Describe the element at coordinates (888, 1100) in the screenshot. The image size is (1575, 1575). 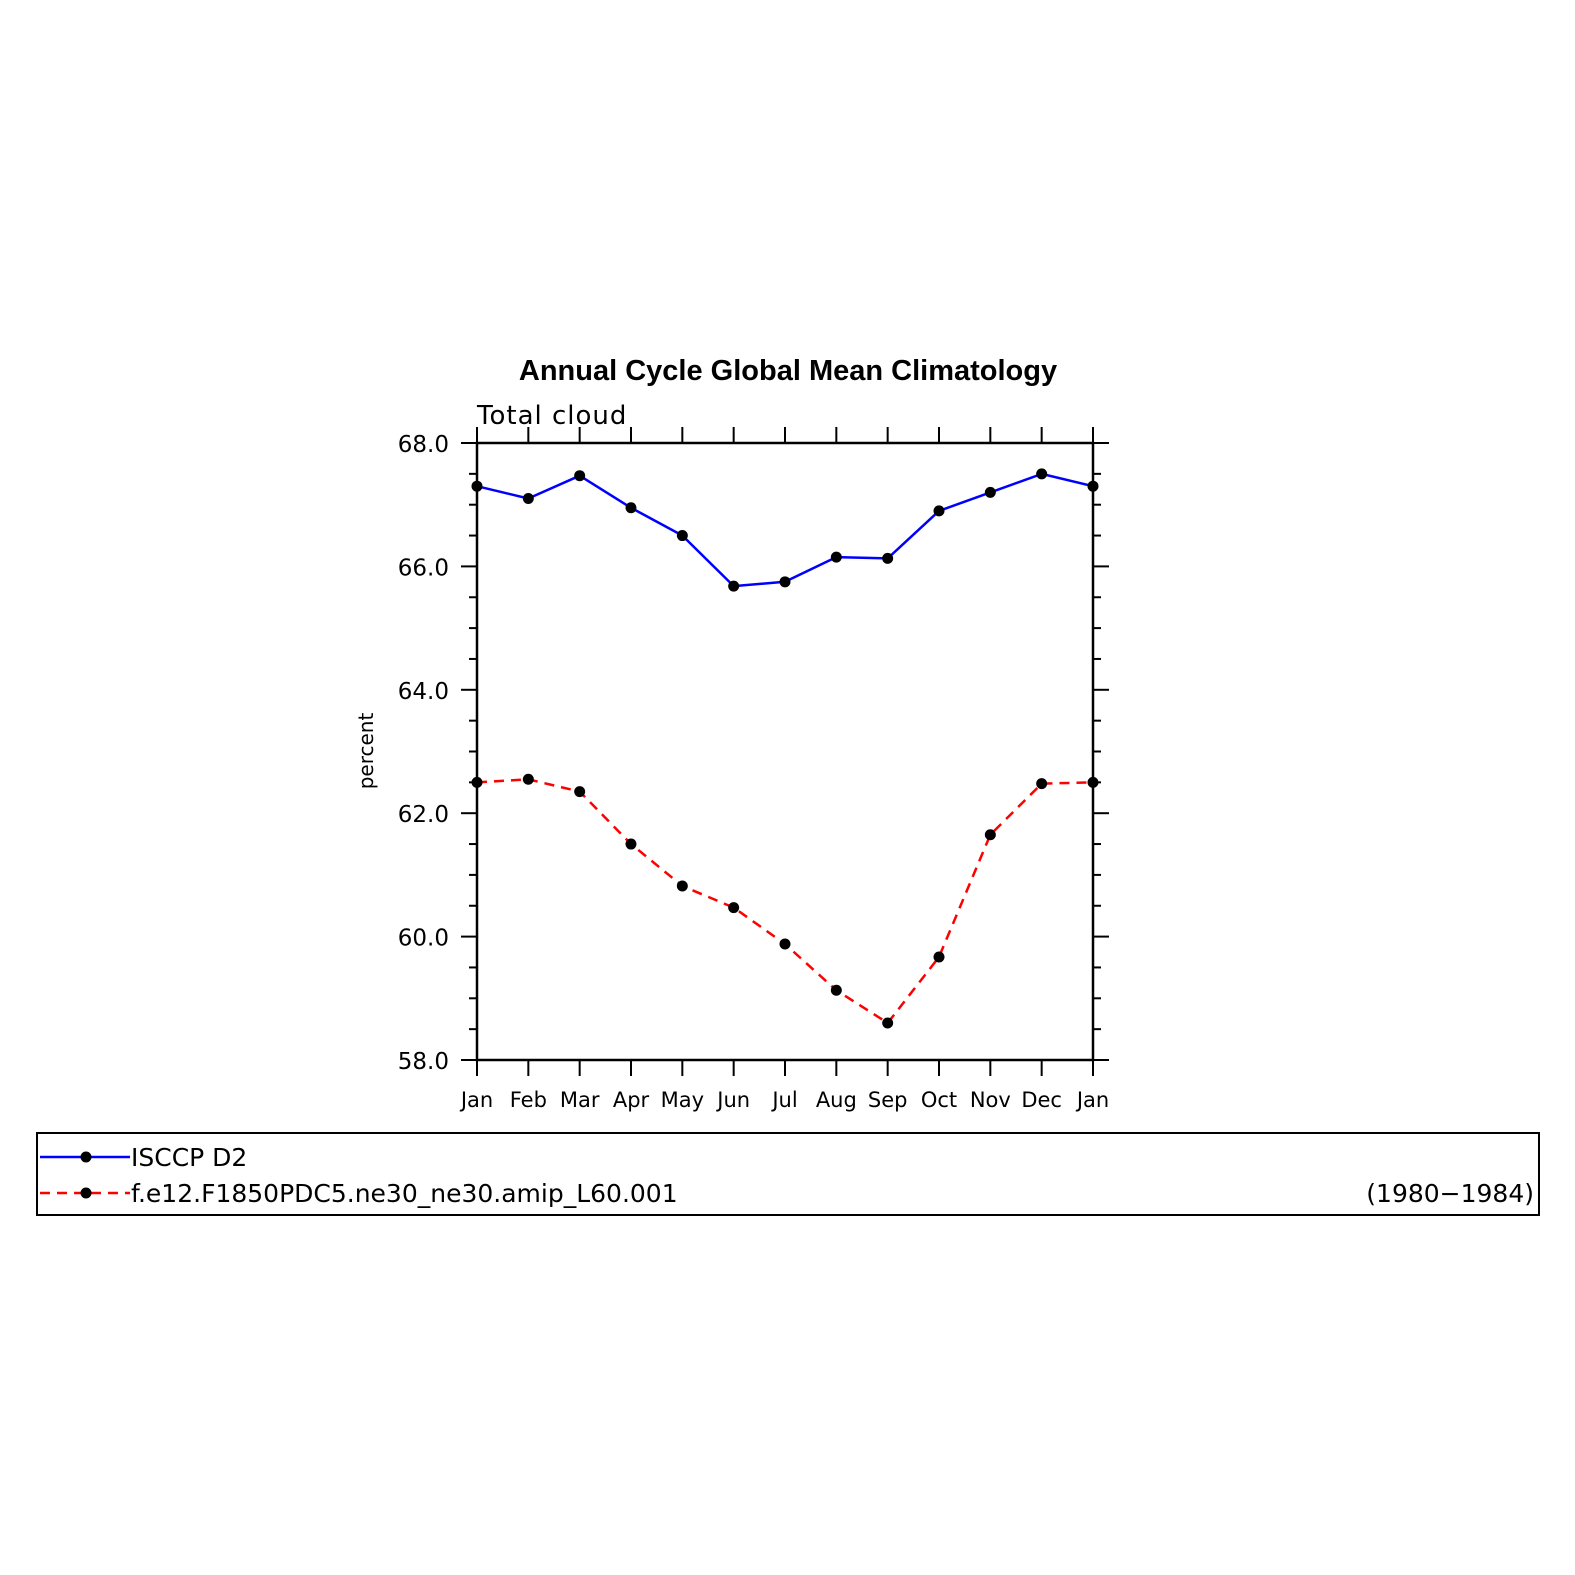
I see `x-tick-label: Sep` at that location.